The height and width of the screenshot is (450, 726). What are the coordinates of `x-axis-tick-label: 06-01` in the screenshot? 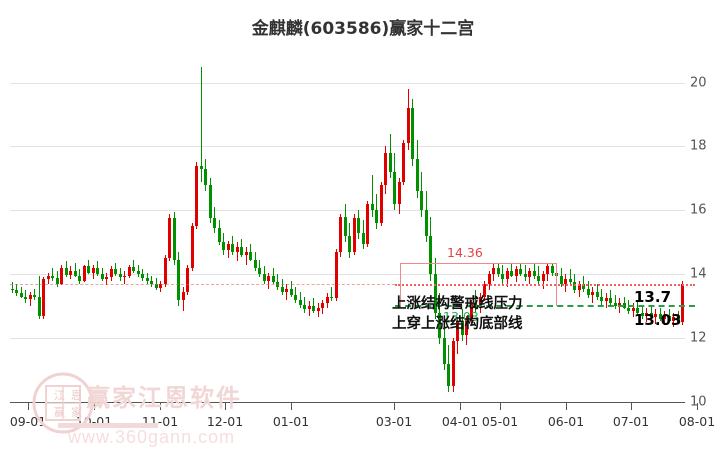 It's located at (566, 421).